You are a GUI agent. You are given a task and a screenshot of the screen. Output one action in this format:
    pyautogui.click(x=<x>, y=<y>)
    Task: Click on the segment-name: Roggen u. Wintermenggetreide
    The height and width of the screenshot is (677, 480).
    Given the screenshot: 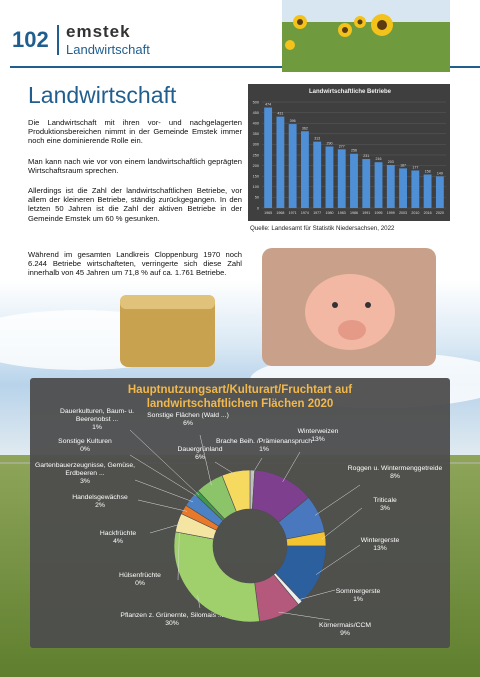 What is the action you would take?
    pyautogui.click(x=395, y=468)
    